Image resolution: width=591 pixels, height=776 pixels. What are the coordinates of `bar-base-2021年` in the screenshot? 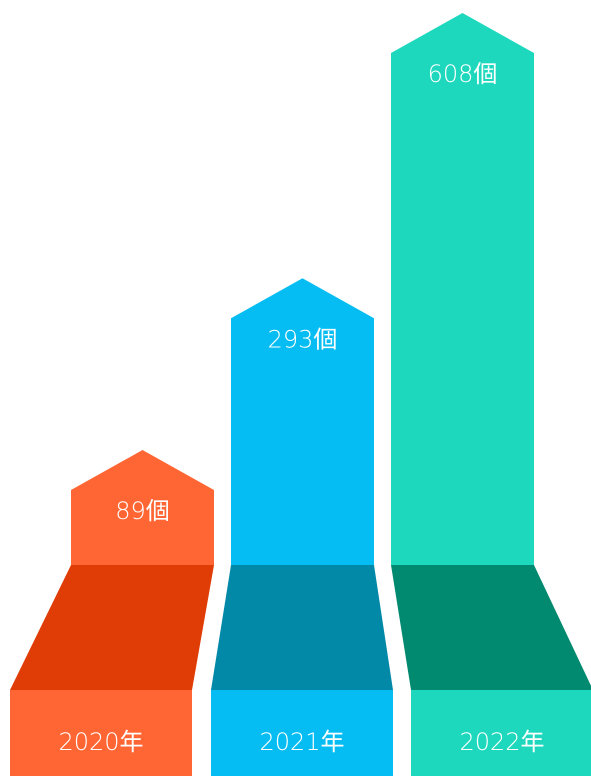 It's located at (302, 733).